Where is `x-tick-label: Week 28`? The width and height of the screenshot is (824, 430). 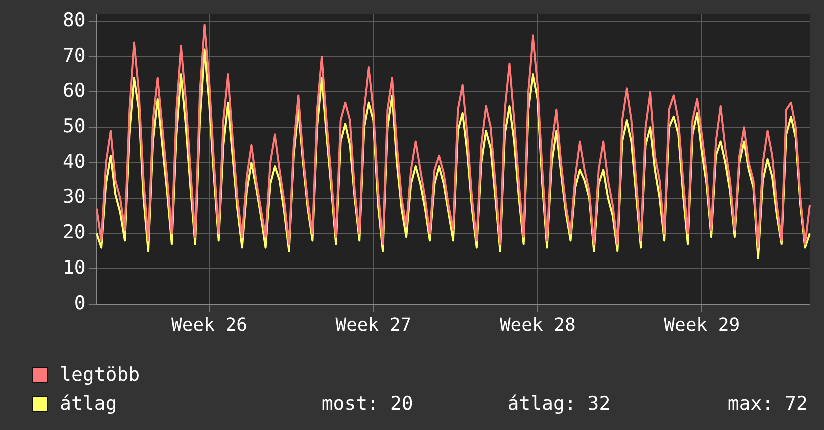 x-tick-label: Week 28 is located at coordinates (538, 325).